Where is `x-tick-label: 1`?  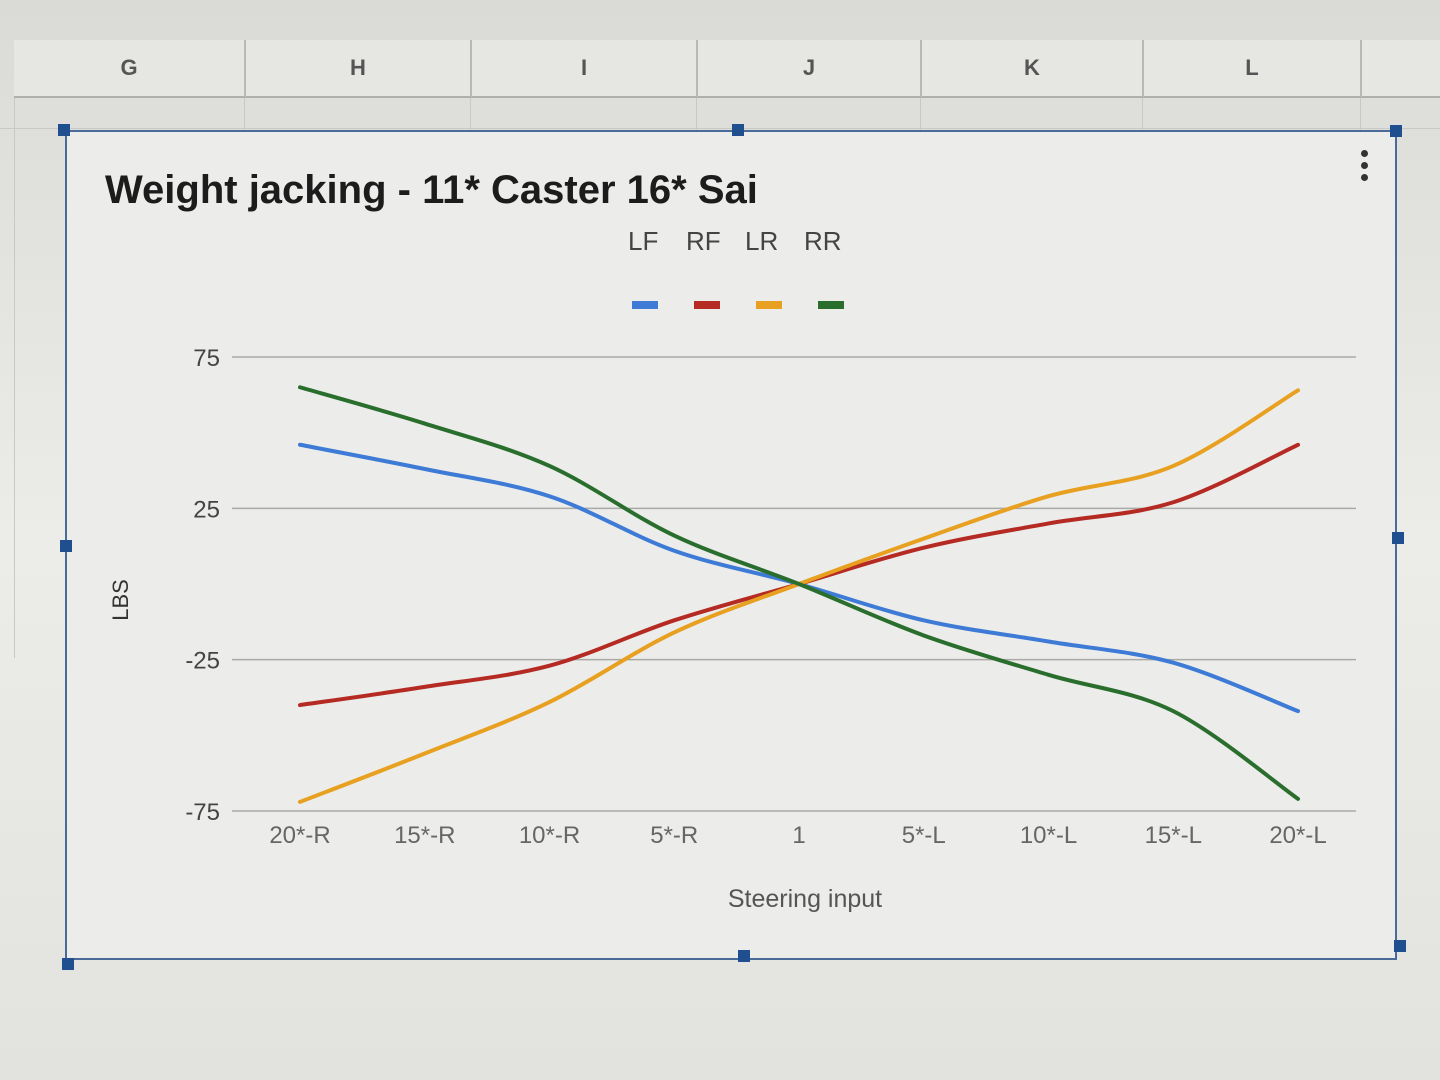
x-tick-label: 1 is located at coordinates (798, 835).